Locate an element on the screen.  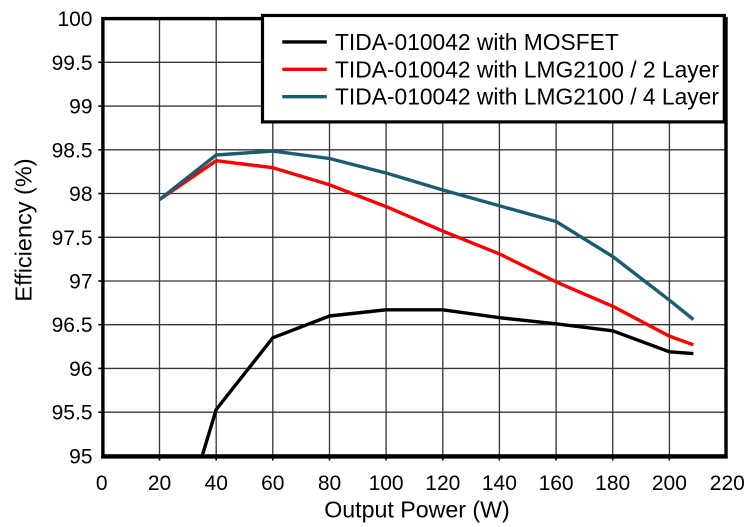
svg-text: 95.5 is located at coordinates (72, 413).